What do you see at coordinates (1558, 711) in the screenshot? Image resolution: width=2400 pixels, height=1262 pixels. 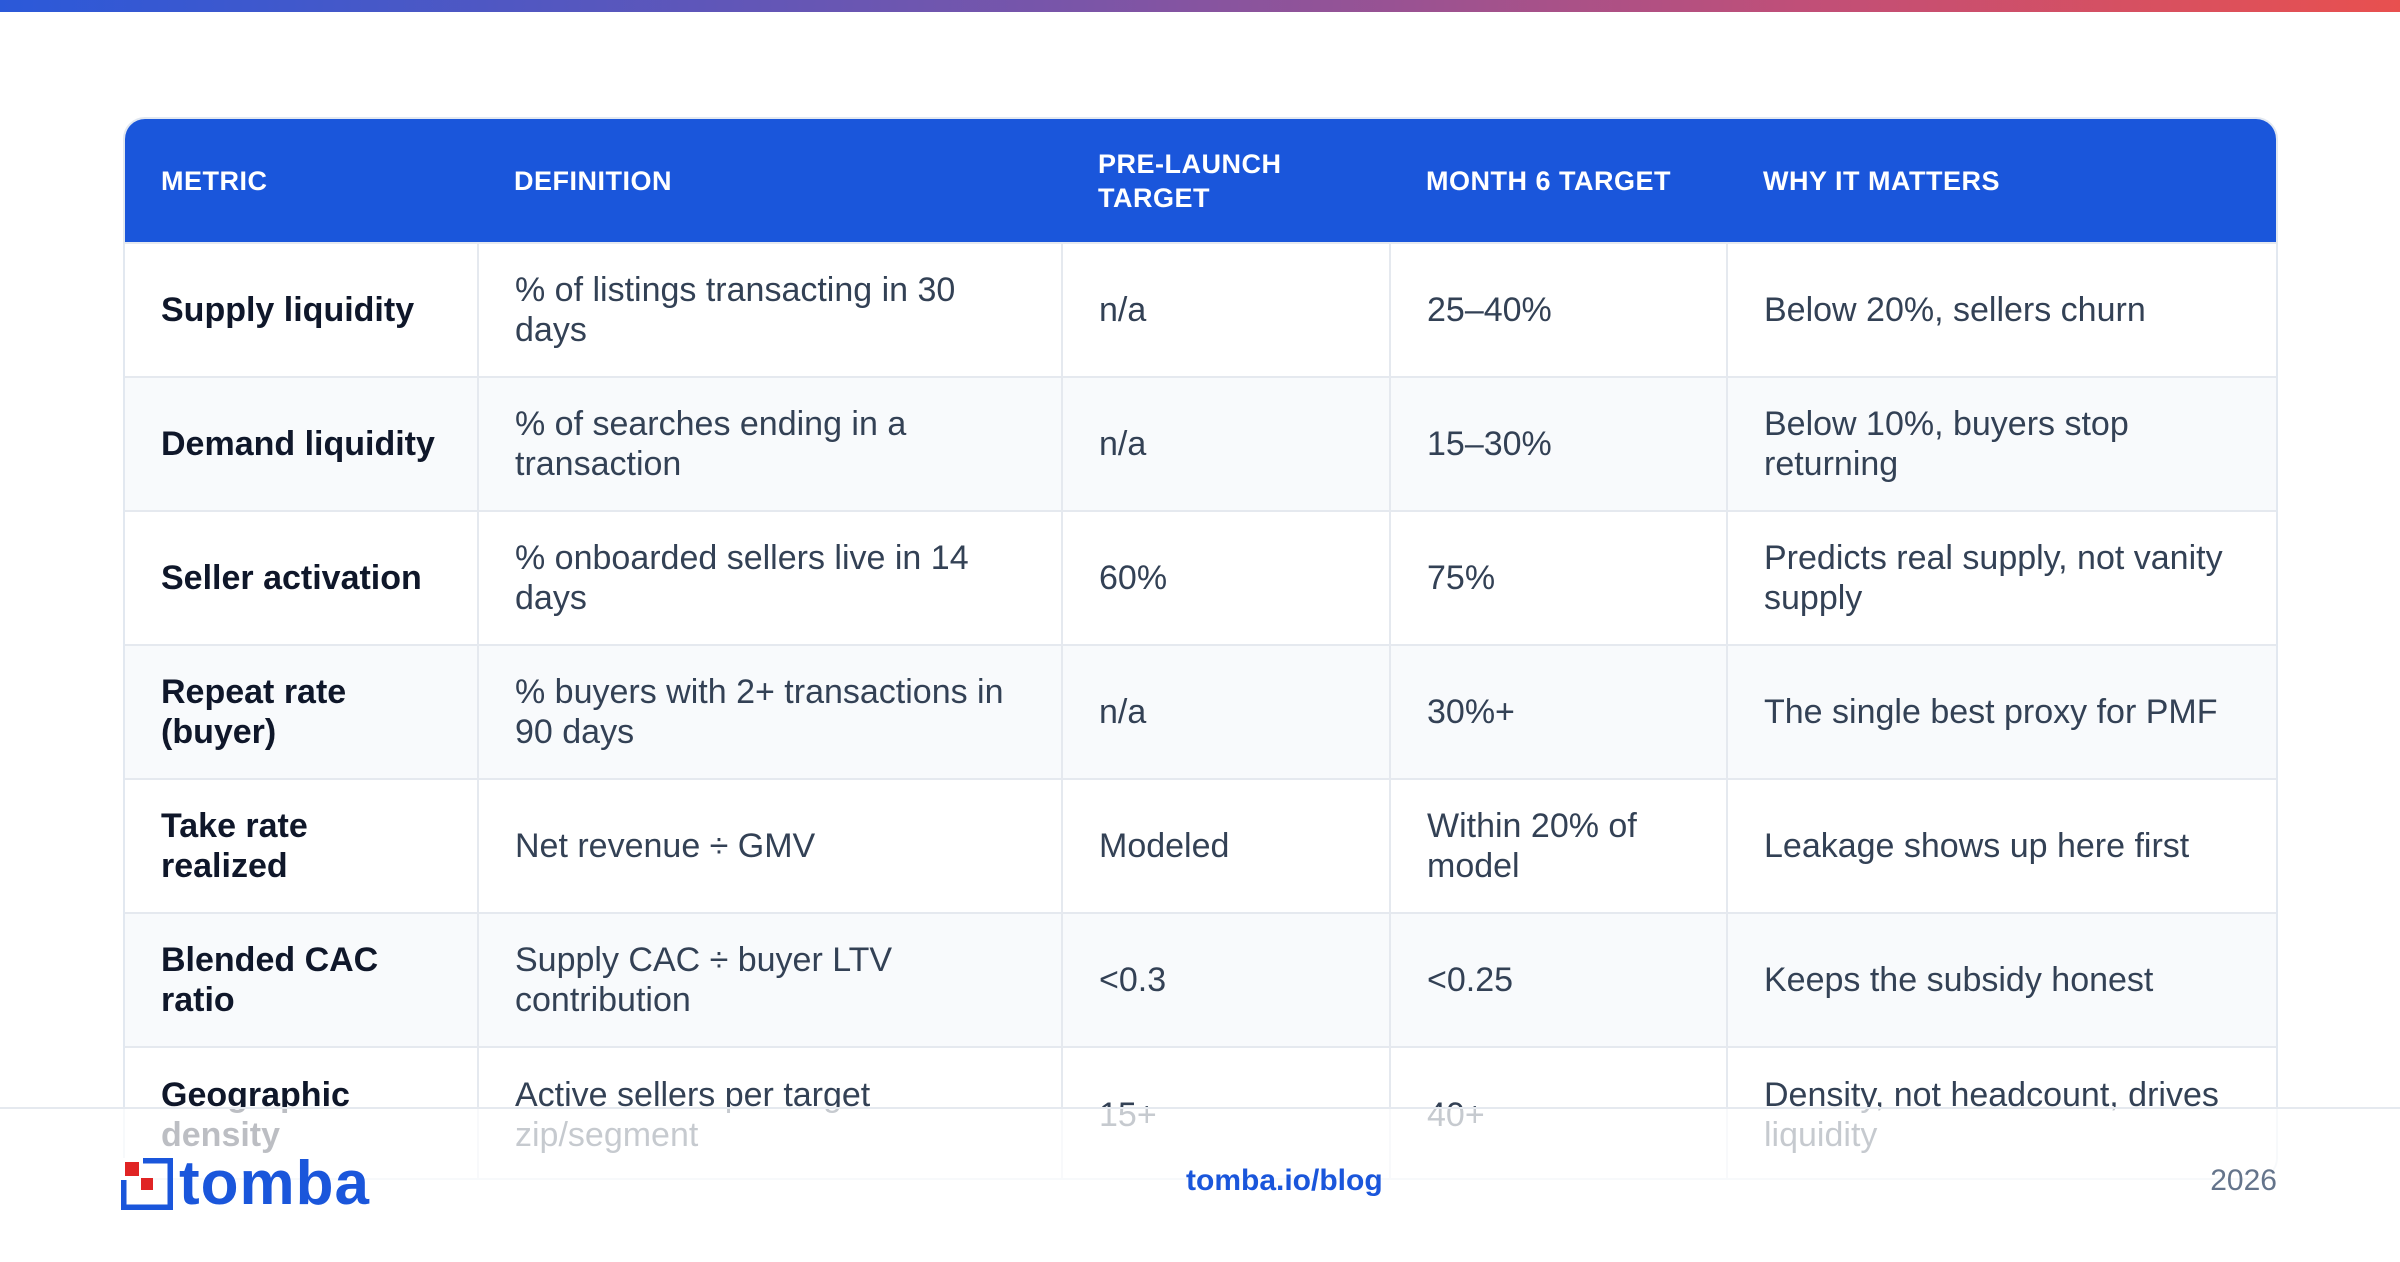 I see `cell-month6: 30%+` at bounding box center [1558, 711].